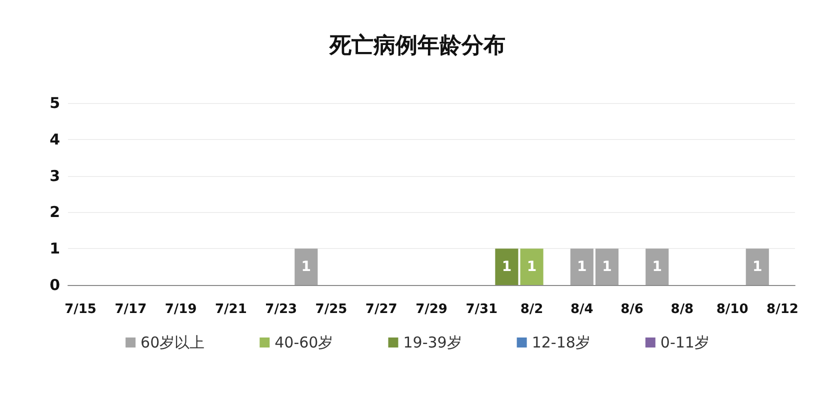  Describe the element at coordinates (180, 309) in the screenshot. I see `x-tick-label: 7/19` at that location.